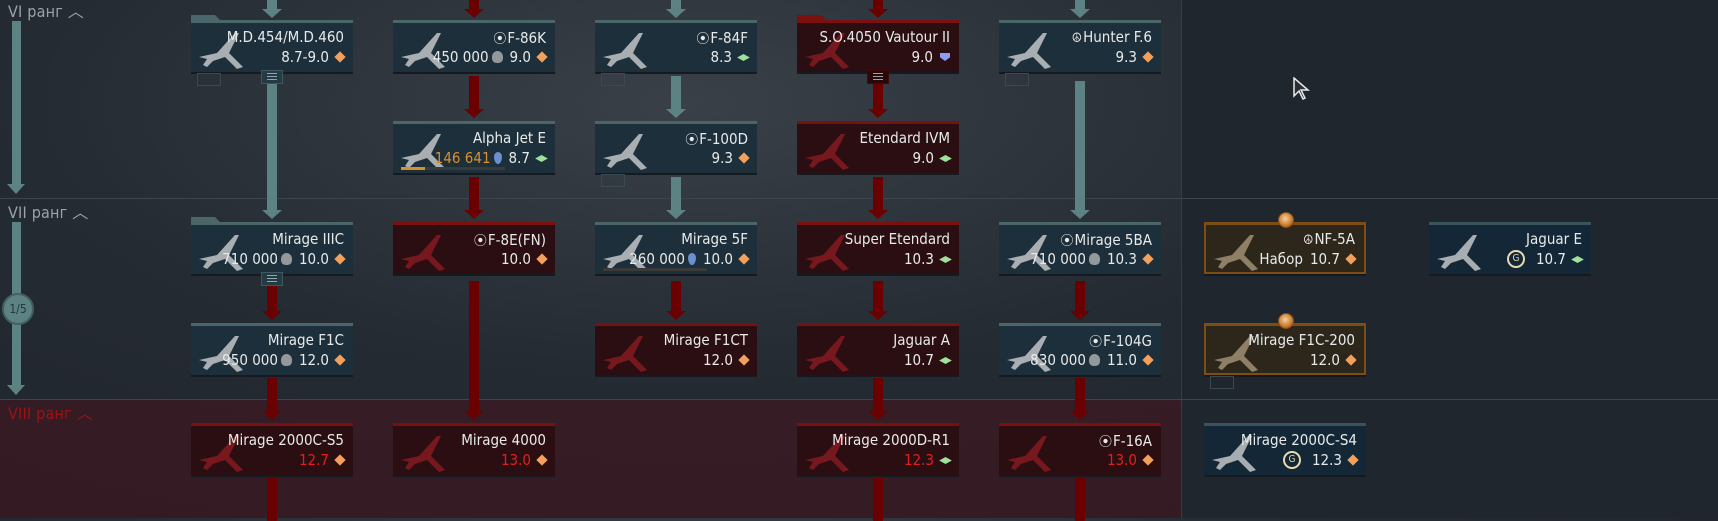 The height and width of the screenshot is (521, 1718). What do you see at coordinates (503, 440) in the screenshot?
I see `vehicle-name: Mirage 4000` at bounding box center [503, 440].